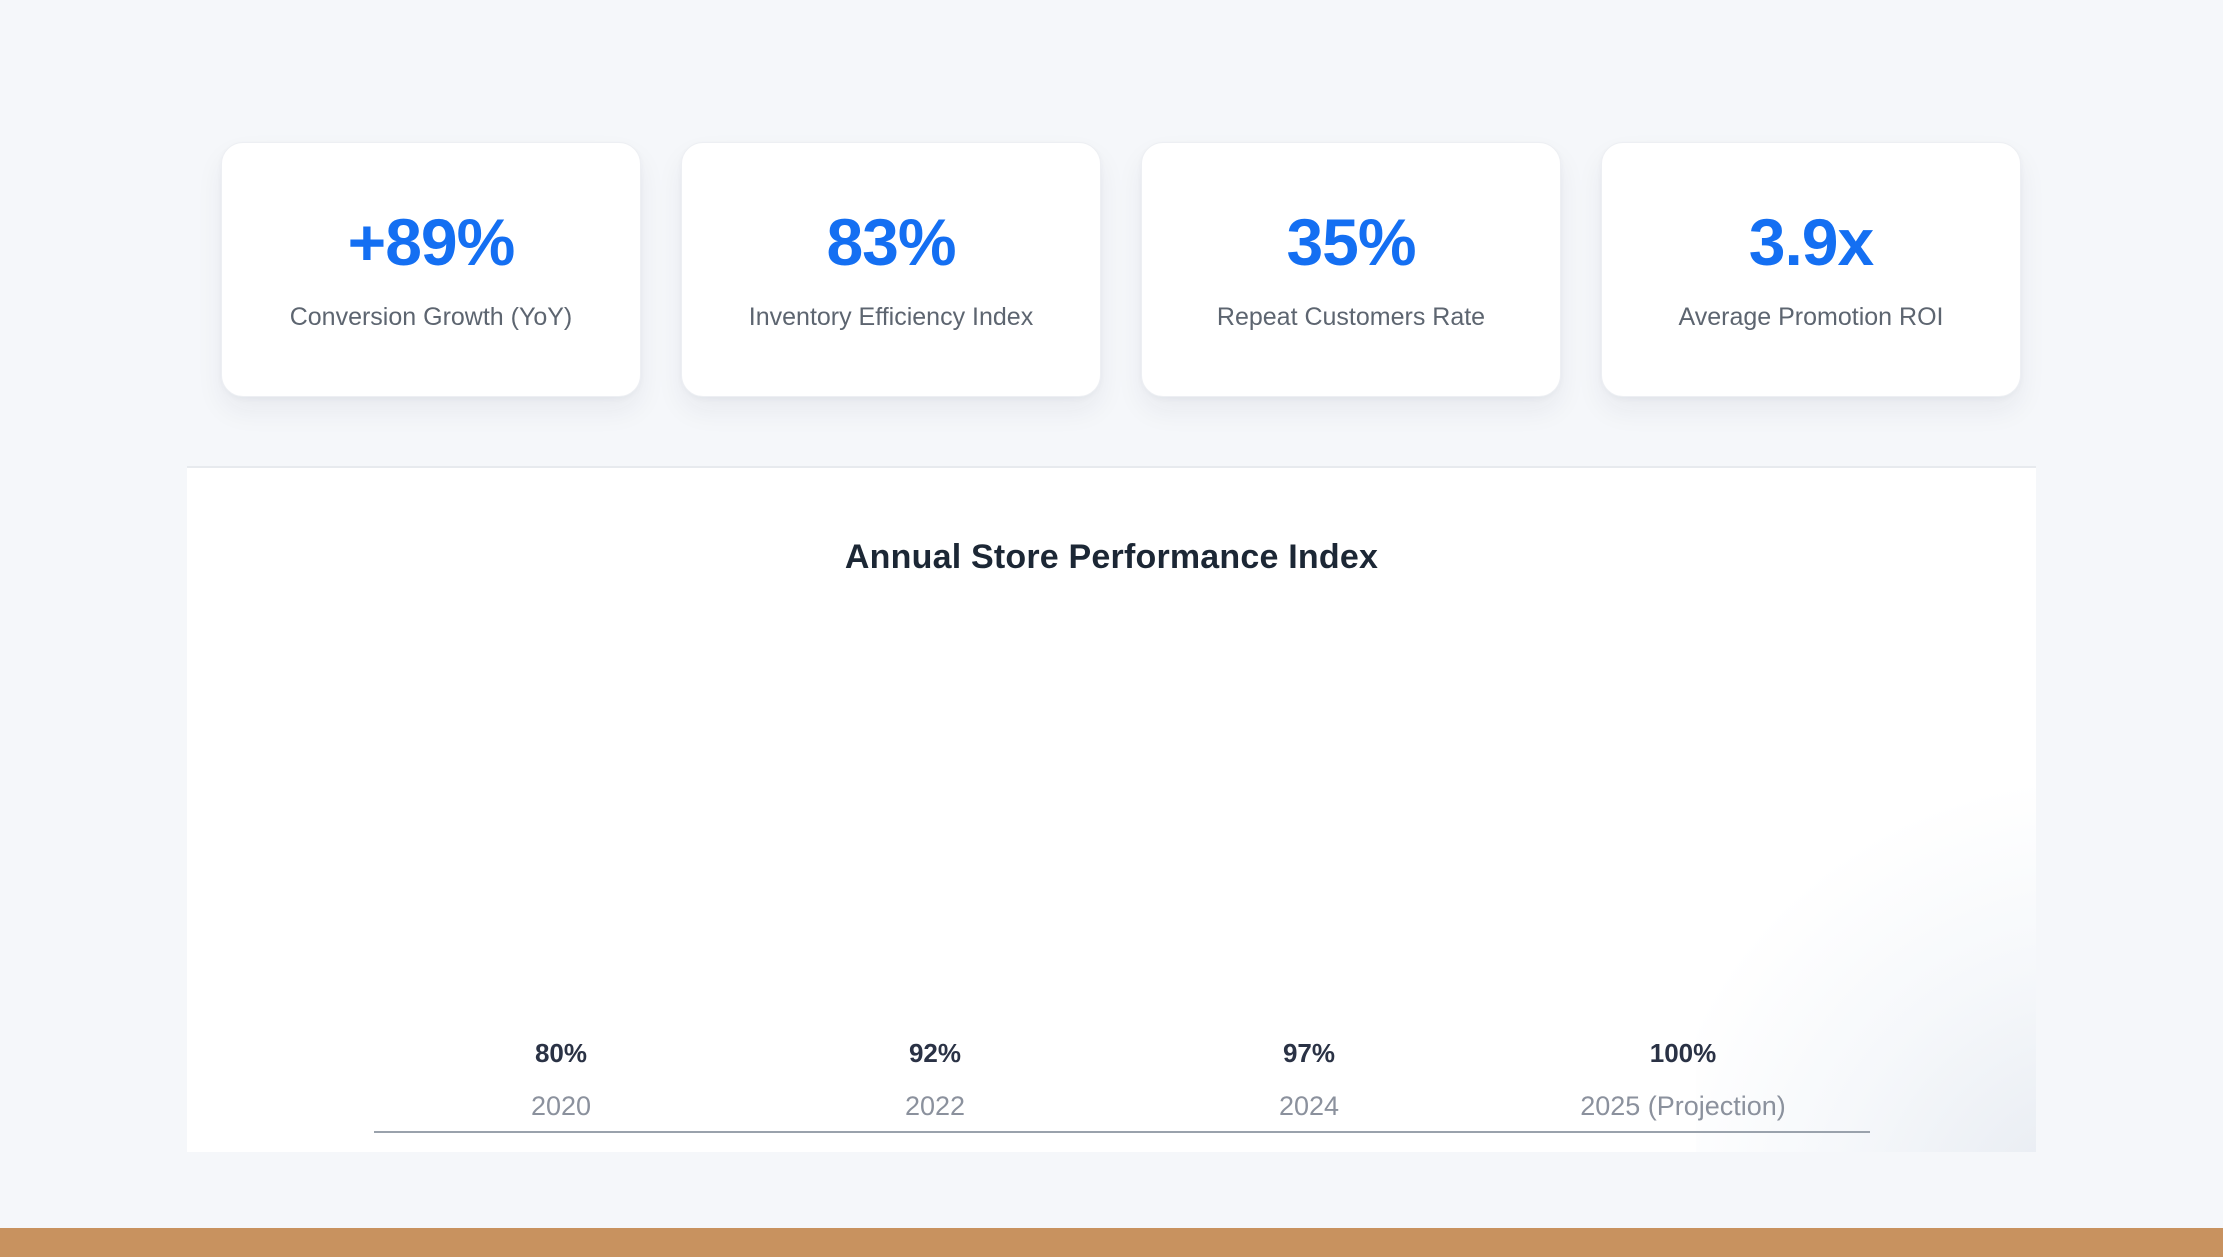  What do you see at coordinates (935, 1080) in the screenshot?
I see `chart-column-2022: 92% 2022` at bounding box center [935, 1080].